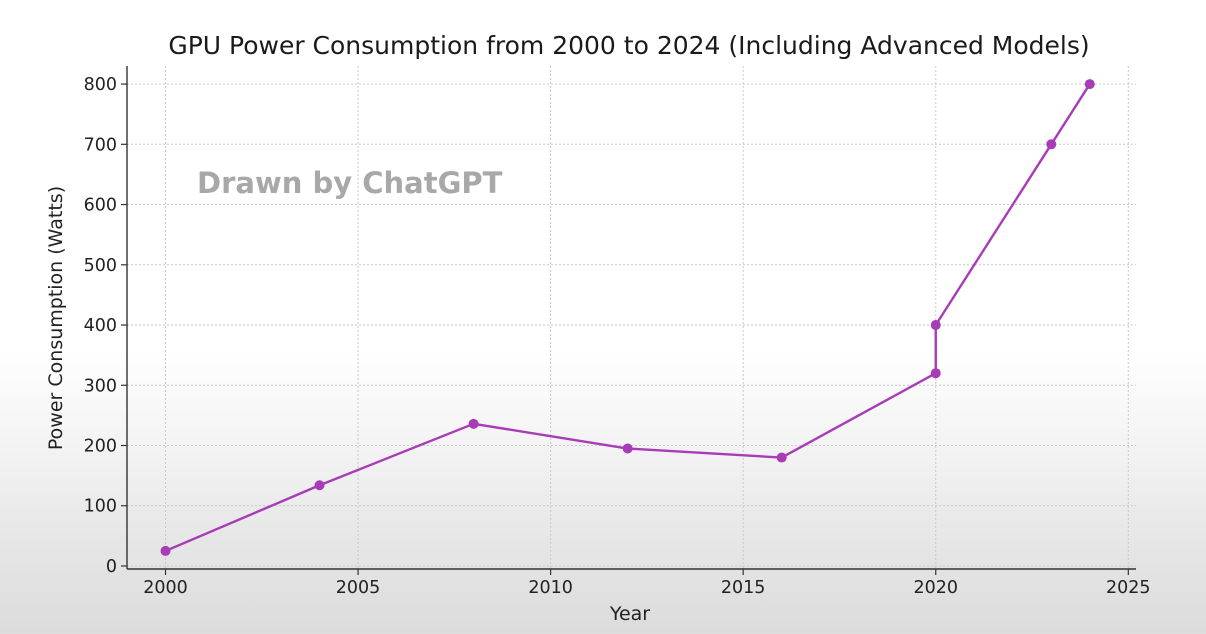 The width and height of the screenshot is (1206, 634). I want to click on y-tick-label: 100, so click(100, 507).